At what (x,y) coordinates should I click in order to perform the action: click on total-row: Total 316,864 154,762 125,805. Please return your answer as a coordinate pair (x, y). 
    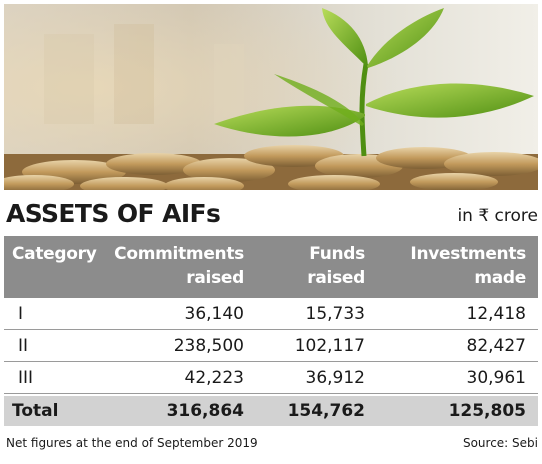
    Looking at the image, I should click on (271, 411).